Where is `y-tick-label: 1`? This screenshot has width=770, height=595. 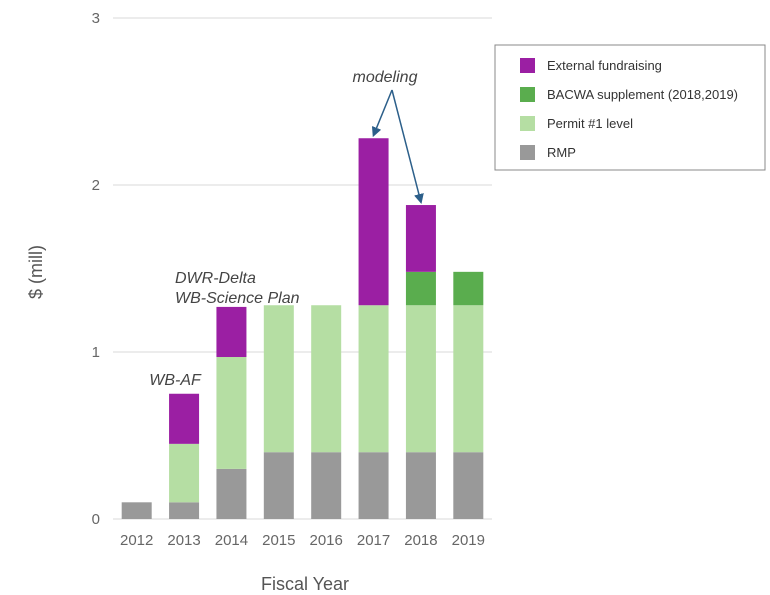
y-tick-label: 1 is located at coordinates (96, 352).